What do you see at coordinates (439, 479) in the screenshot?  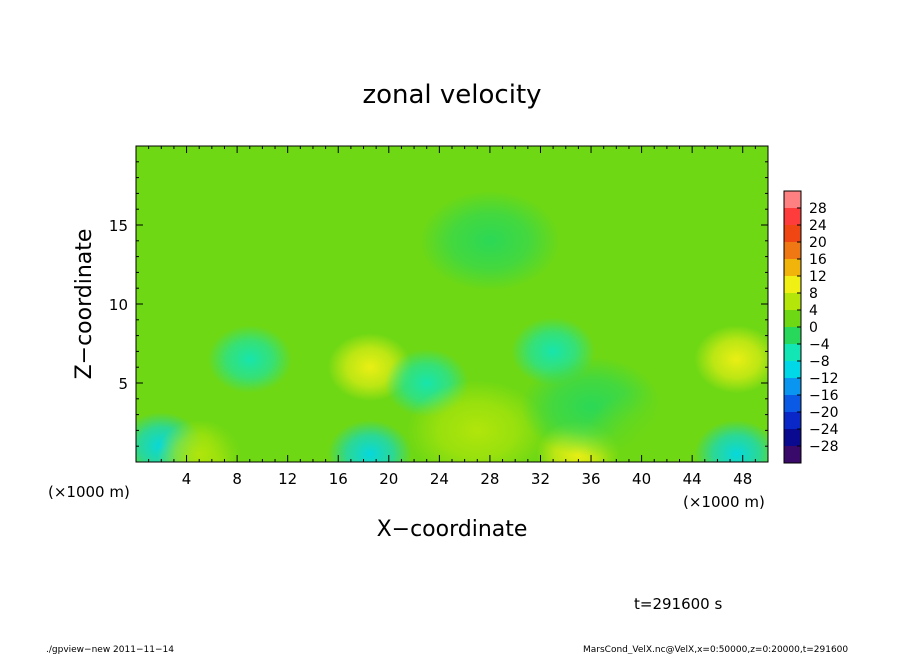 I see `x-tick-label: 24` at bounding box center [439, 479].